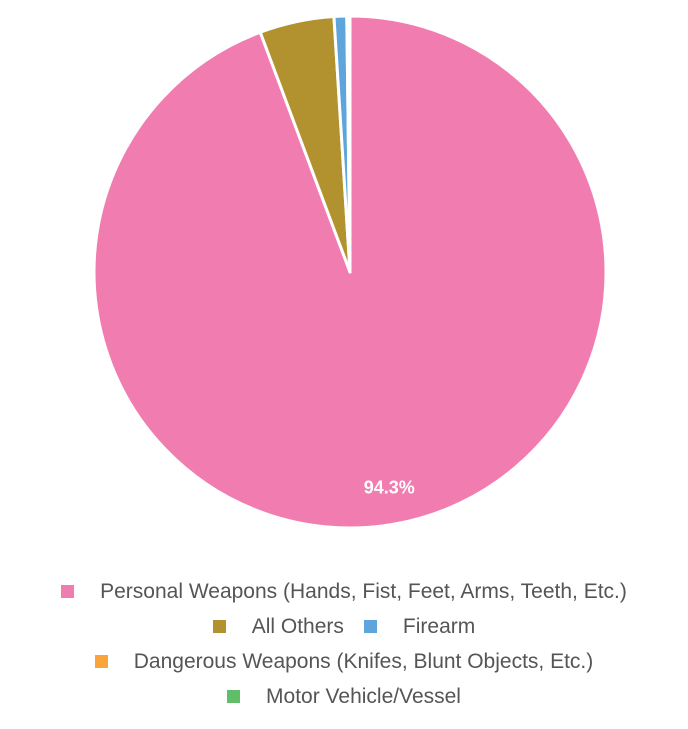 This screenshot has width=688, height=729. I want to click on legend-item: Motor Vehicle/Vessel, so click(344, 697).